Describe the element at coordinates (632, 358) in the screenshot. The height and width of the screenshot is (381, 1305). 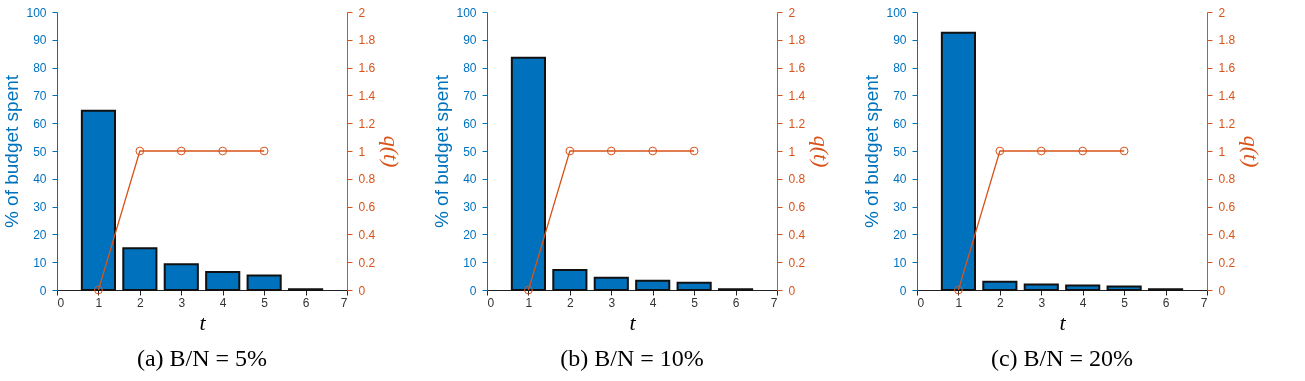
I see `text: (b) B/N = 10%` at that location.